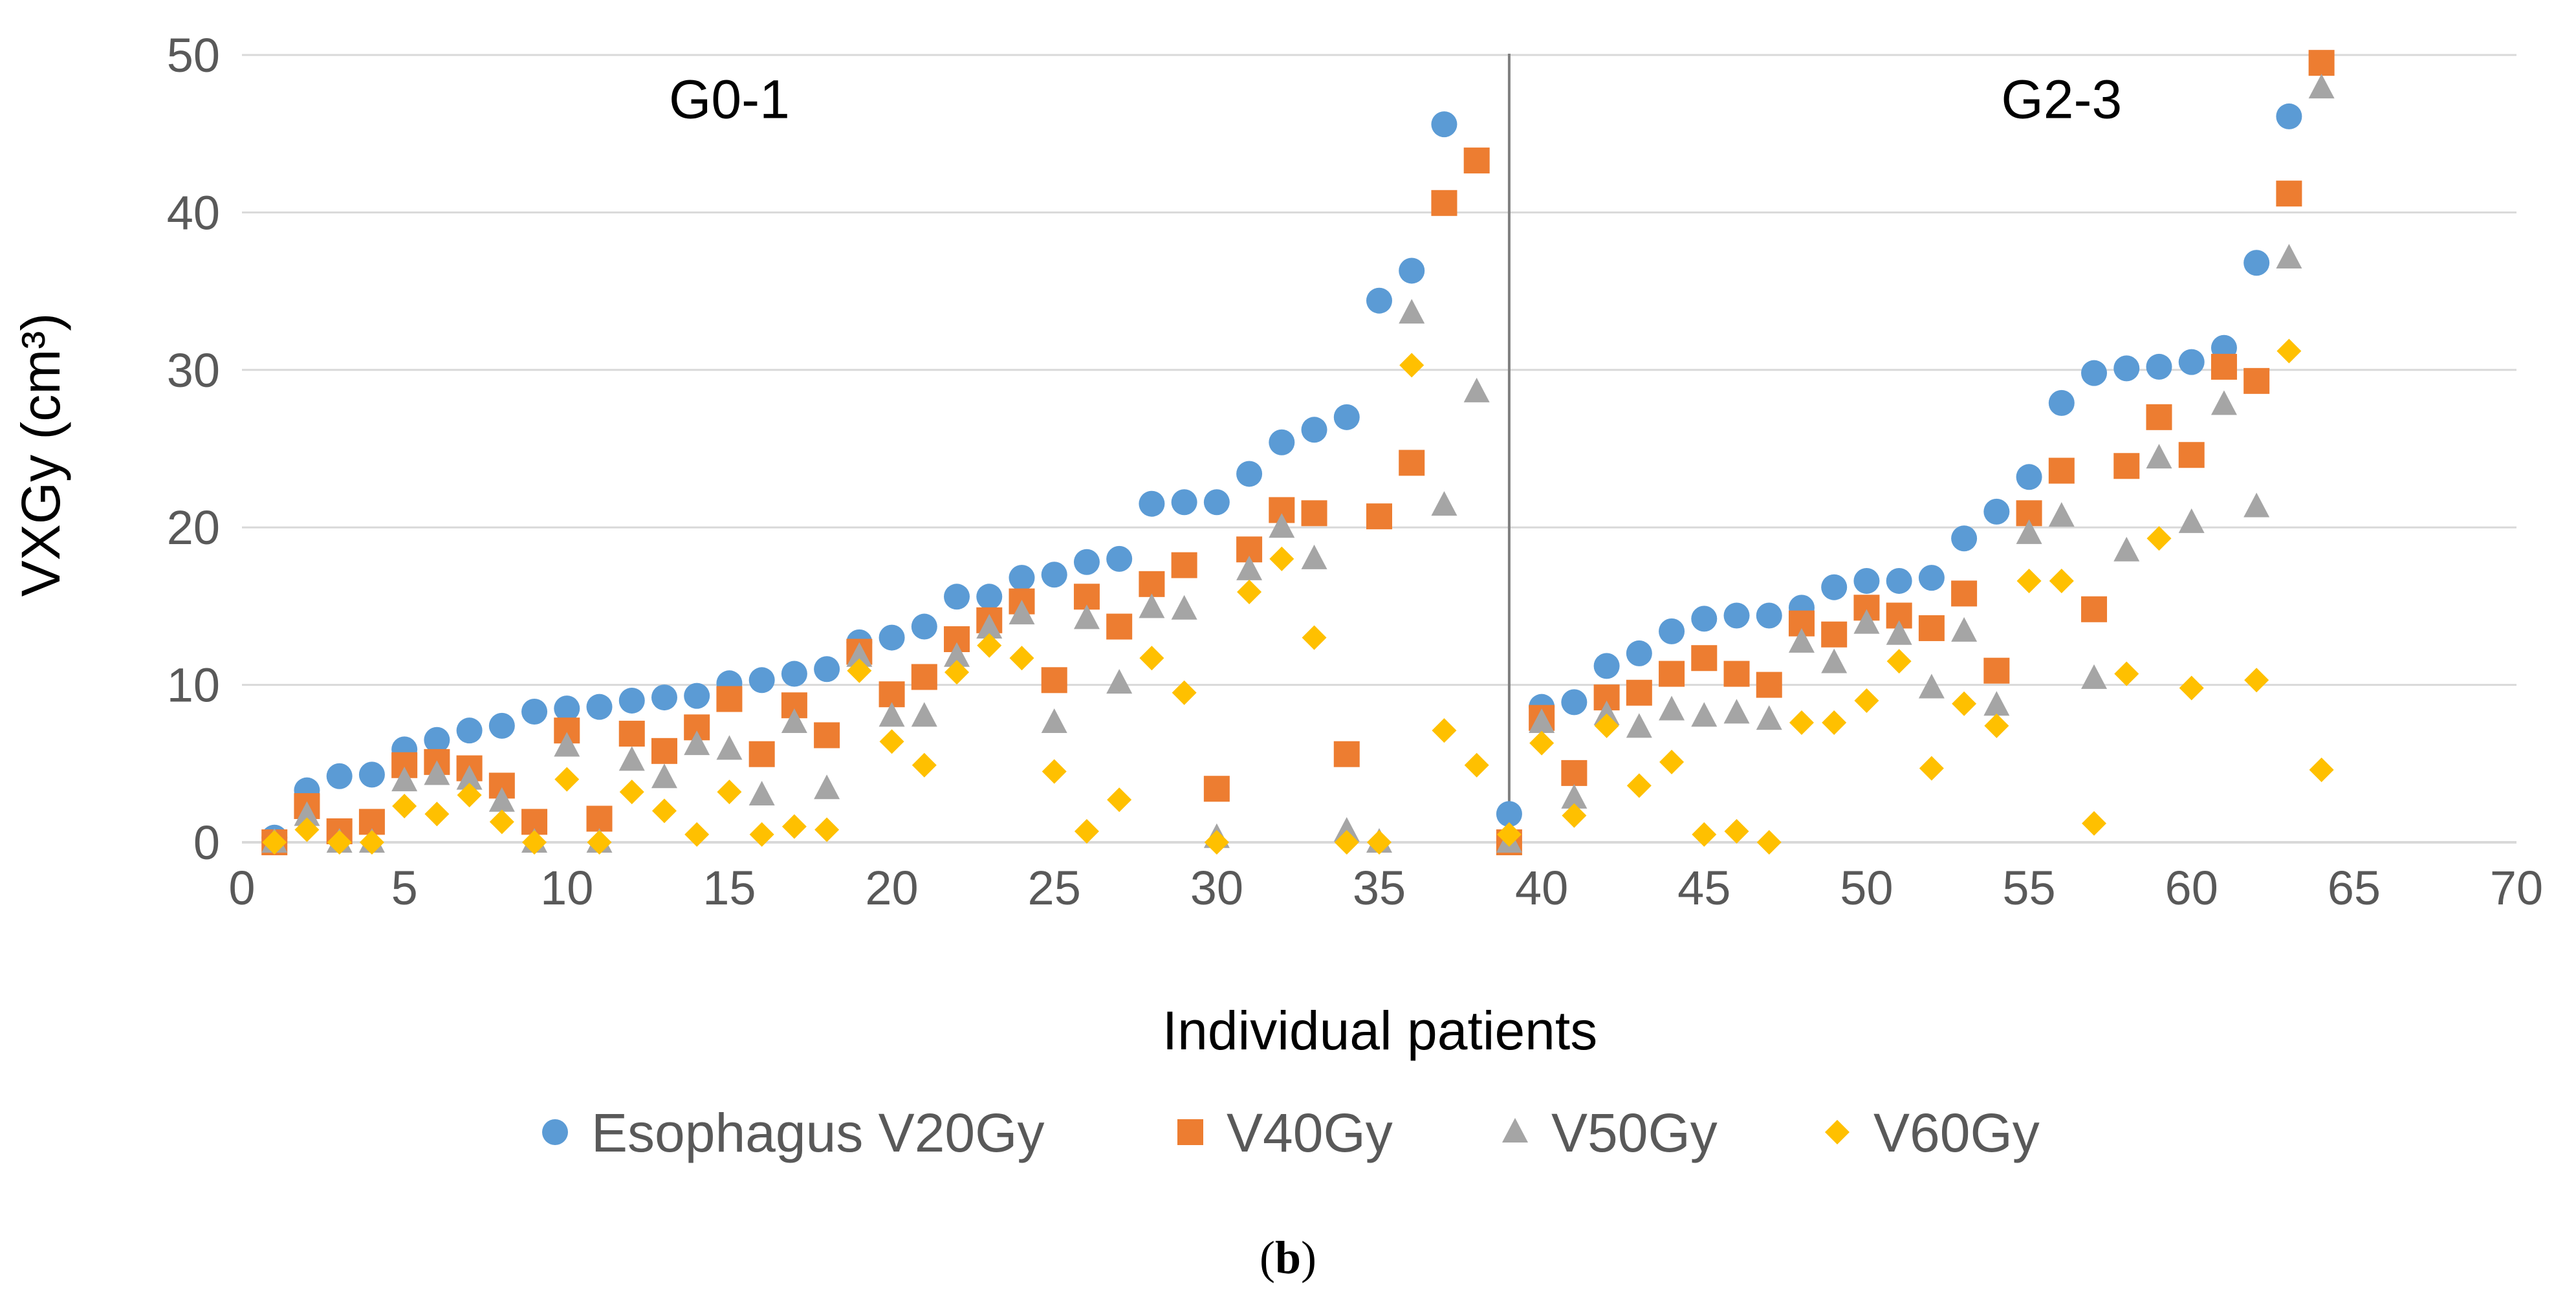 This screenshot has width=2576, height=1301. I want to click on x-tick-label: 35, so click(1379, 888).